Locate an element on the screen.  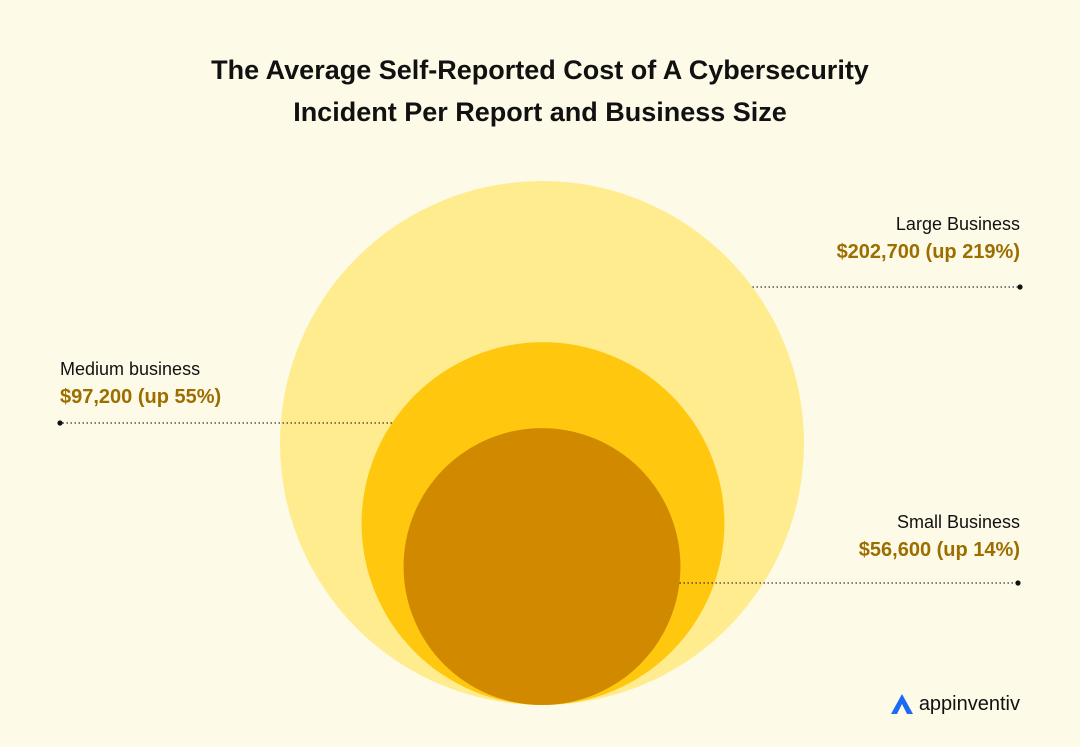
series-value-medium: $97,200 (up 55%) is located at coordinates (141, 397).